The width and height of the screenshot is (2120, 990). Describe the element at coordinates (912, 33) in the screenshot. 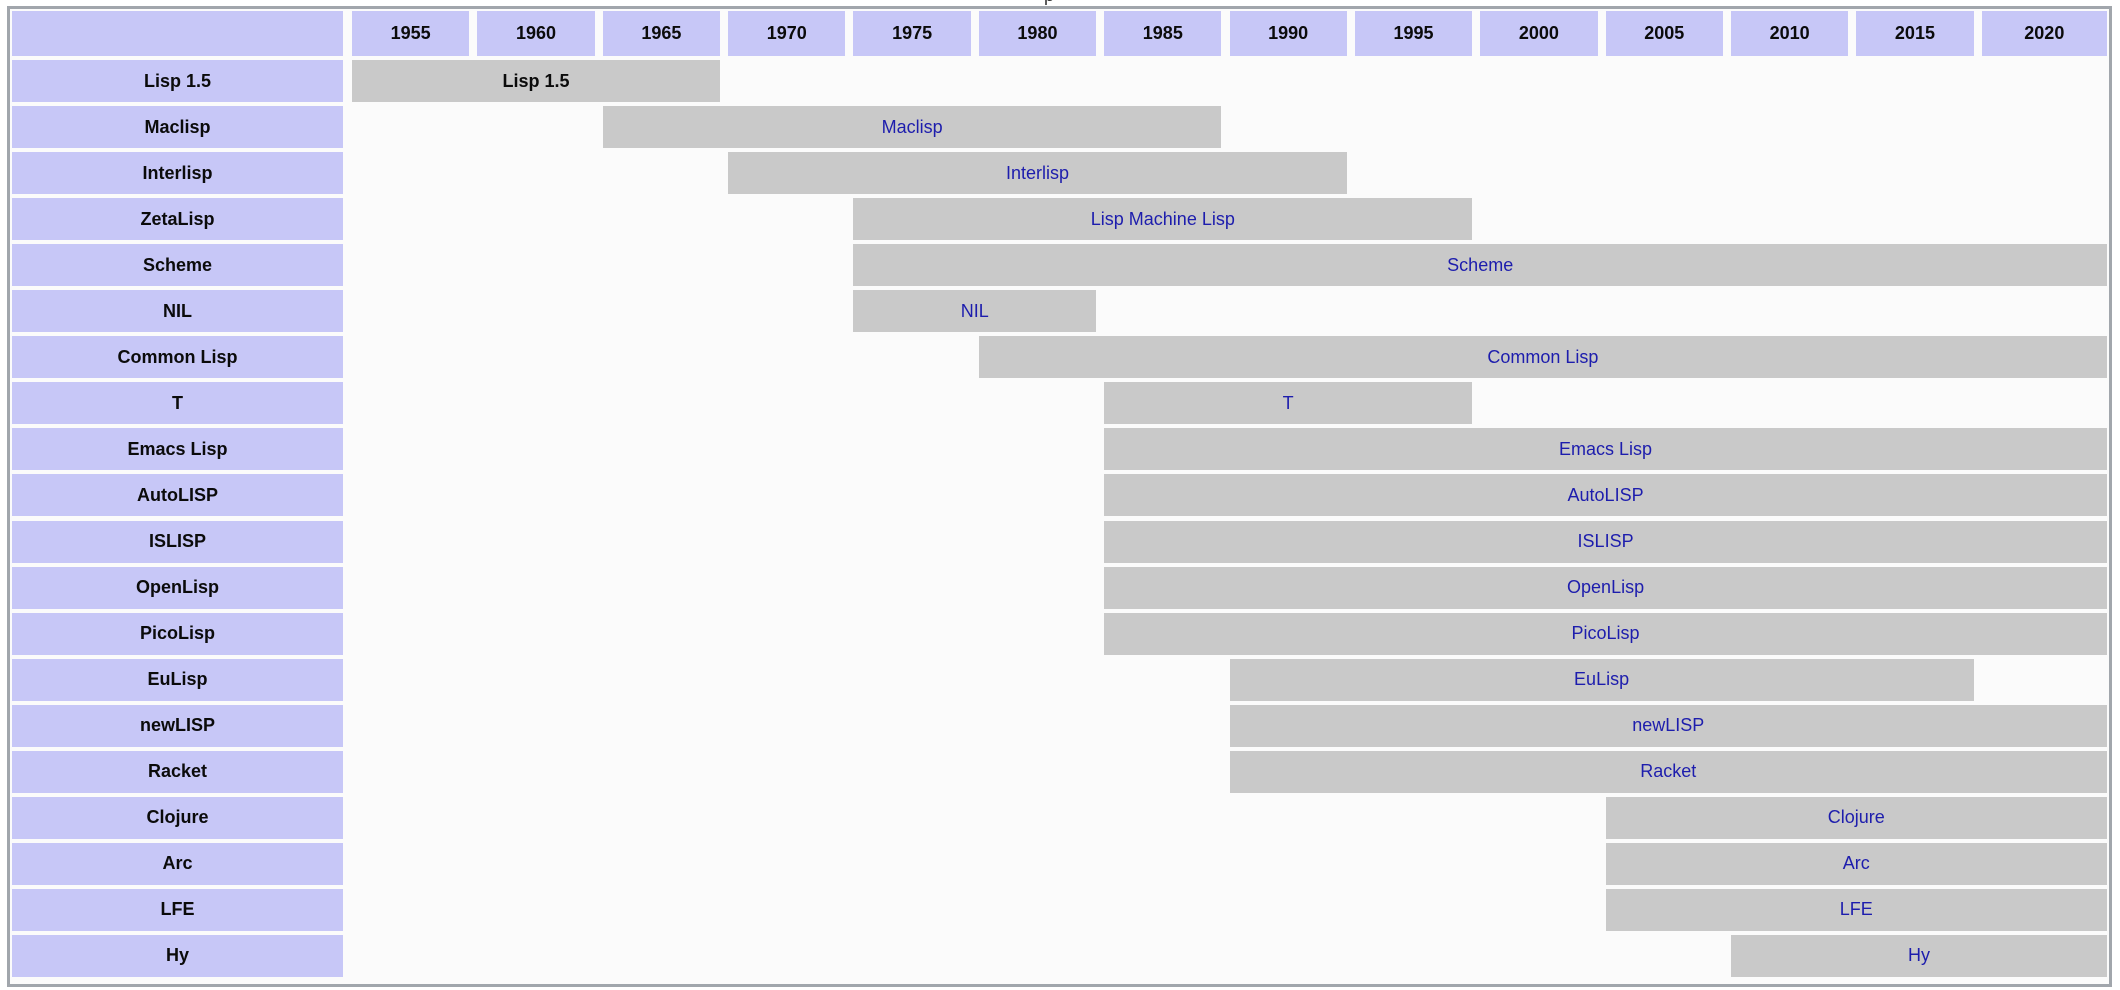

I see `year-header-1975: 1975` at that location.